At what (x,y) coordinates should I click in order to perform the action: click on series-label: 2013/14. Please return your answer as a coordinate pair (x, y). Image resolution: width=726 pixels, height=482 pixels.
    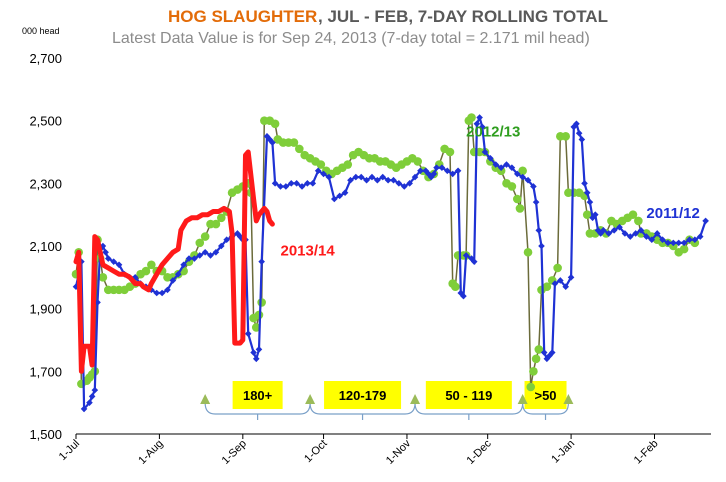
    Looking at the image, I should click on (307, 250).